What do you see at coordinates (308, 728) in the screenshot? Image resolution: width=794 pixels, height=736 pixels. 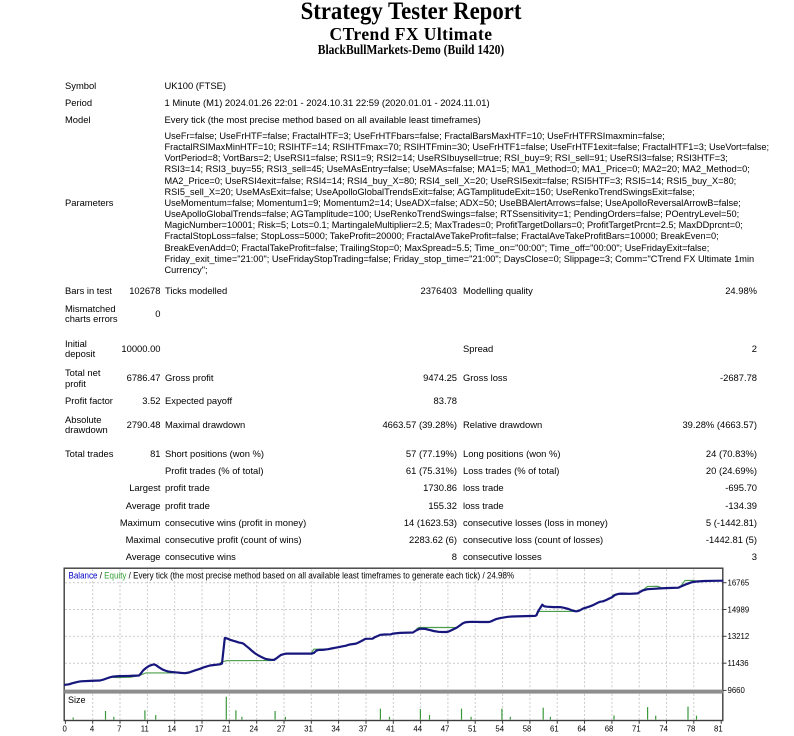 I see `svg-text: 31` at bounding box center [308, 728].